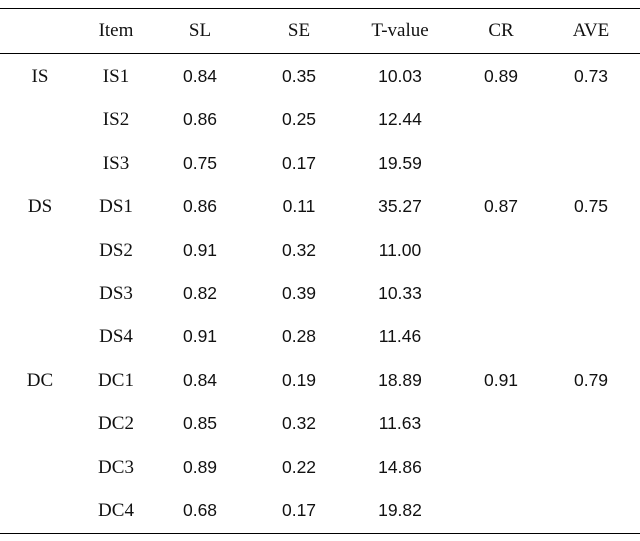 This screenshot has width=640, height=541. Describe the element at coordinates (320, 163) in the screenshot. I see `table-row: IS3 0.75 0.17 19.59` at that location.